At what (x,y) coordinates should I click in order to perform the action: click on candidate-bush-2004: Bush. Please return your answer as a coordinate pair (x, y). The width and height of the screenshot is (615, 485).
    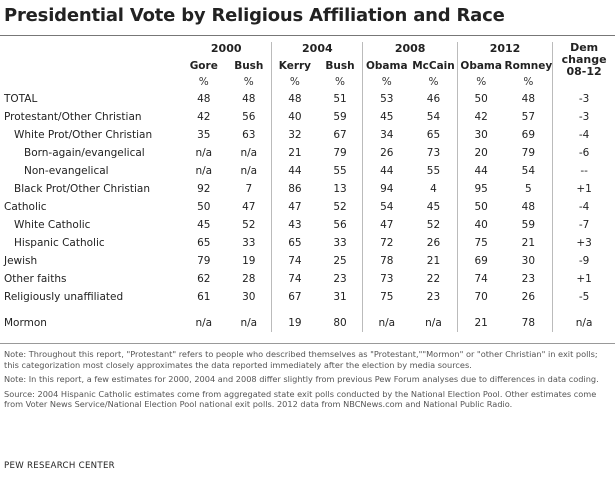
    Looking at the image, I should click on (340, 66).